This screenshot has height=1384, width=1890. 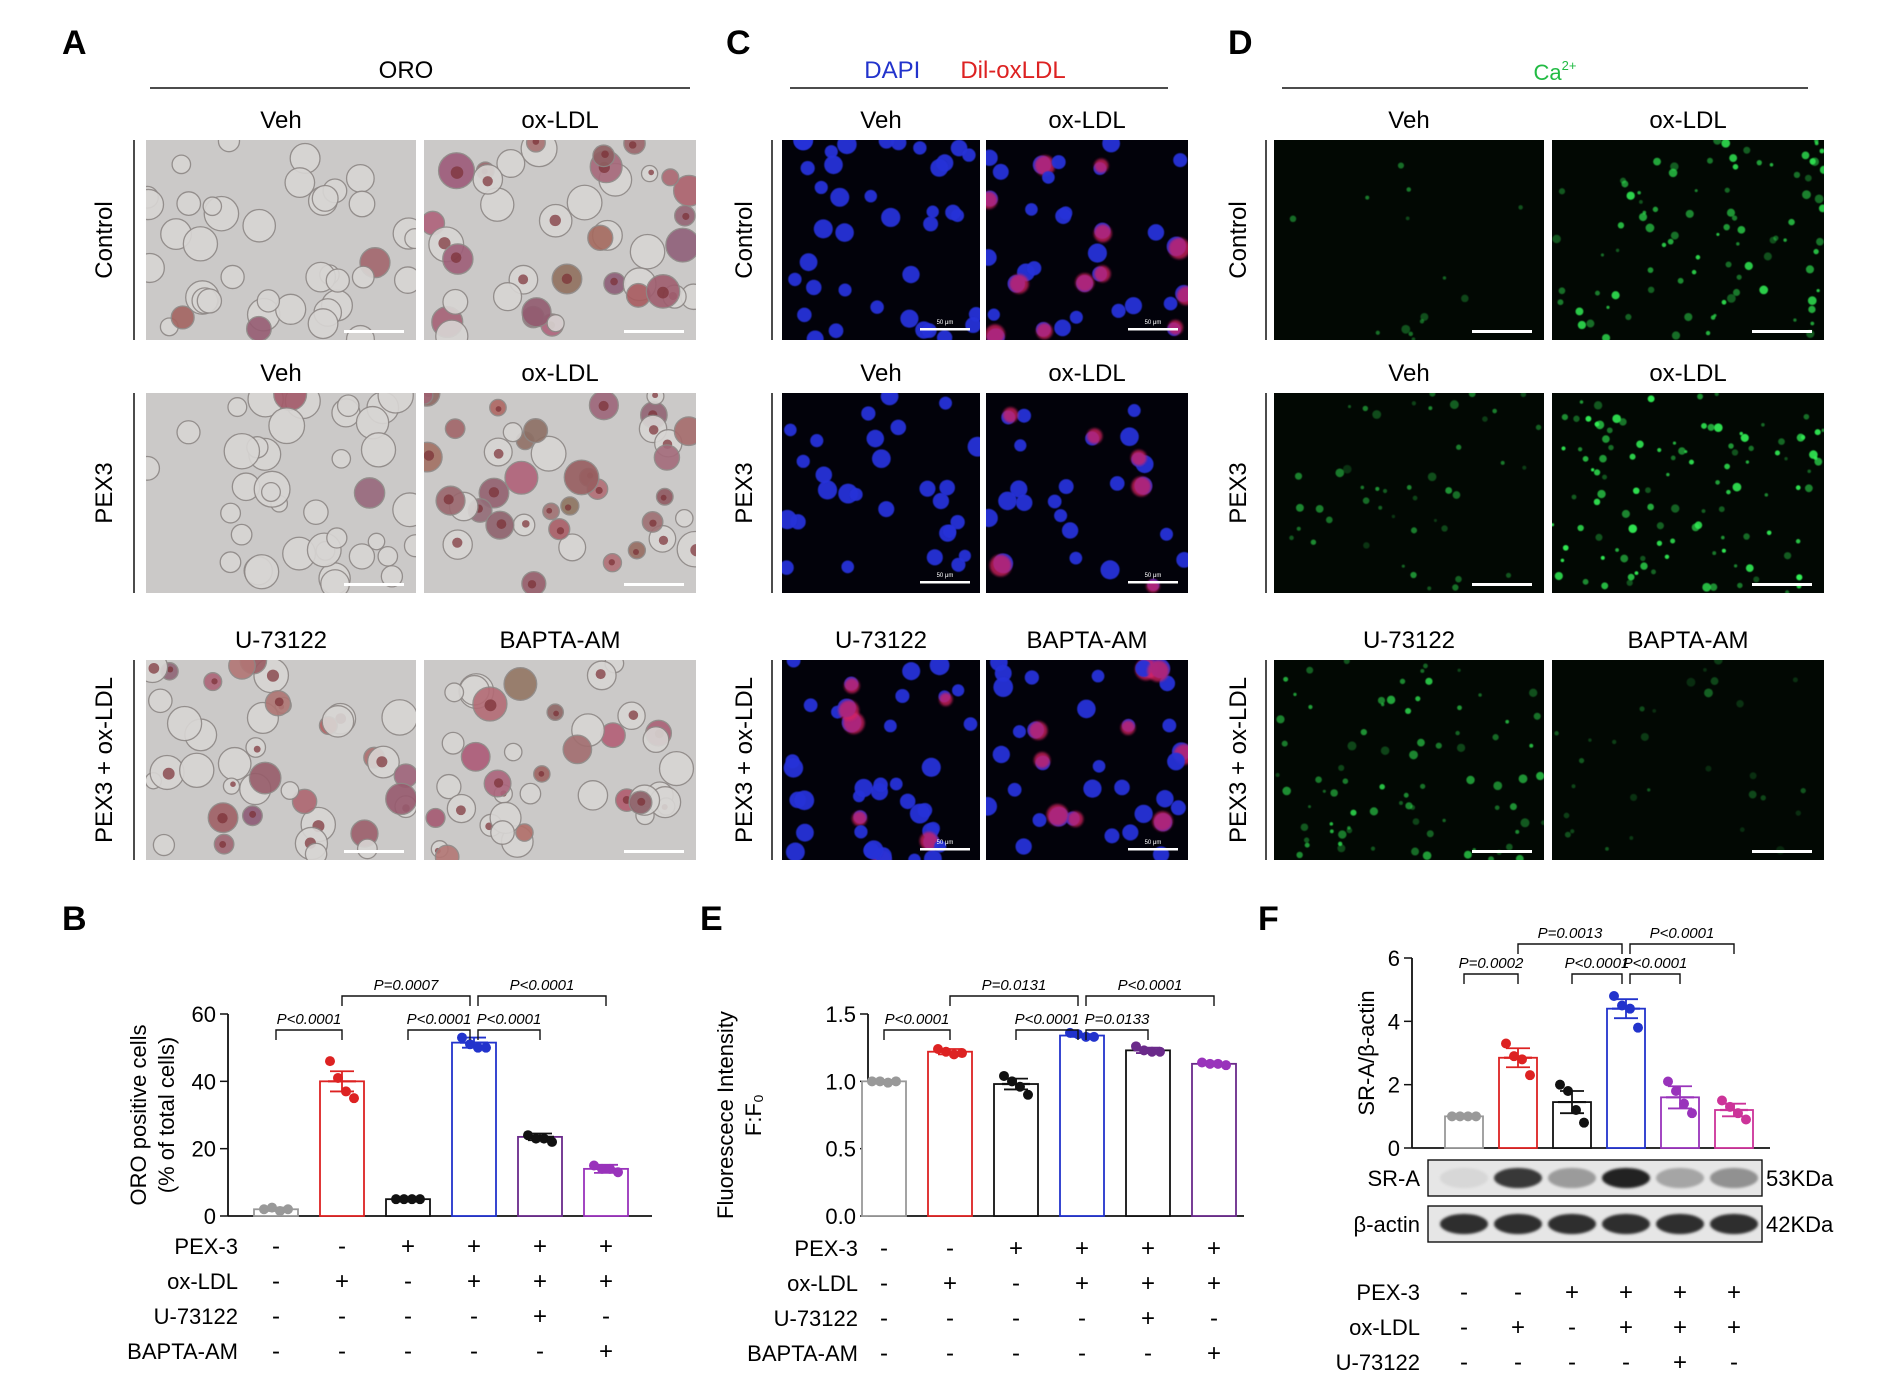 I want to click on panel_a-row-label: PEX3 + ox-LDL, so click(x=104, y=760).